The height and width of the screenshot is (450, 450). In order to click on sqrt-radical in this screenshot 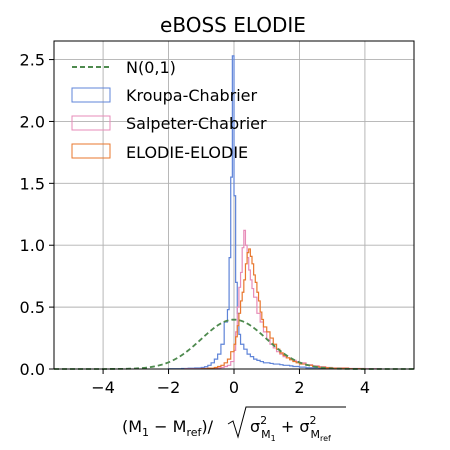, I will do `click(286, 422)`.